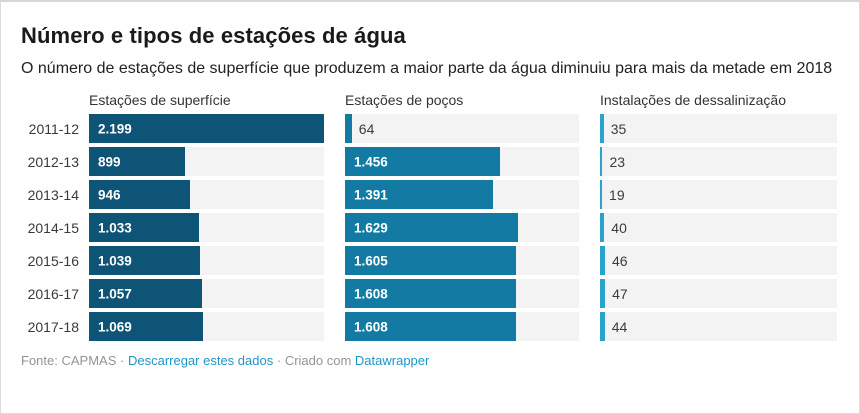  Describe the element at coordinates (213, 35) in the screenshot. I see `chart-title: Número e tipos de estações de água` at that location.